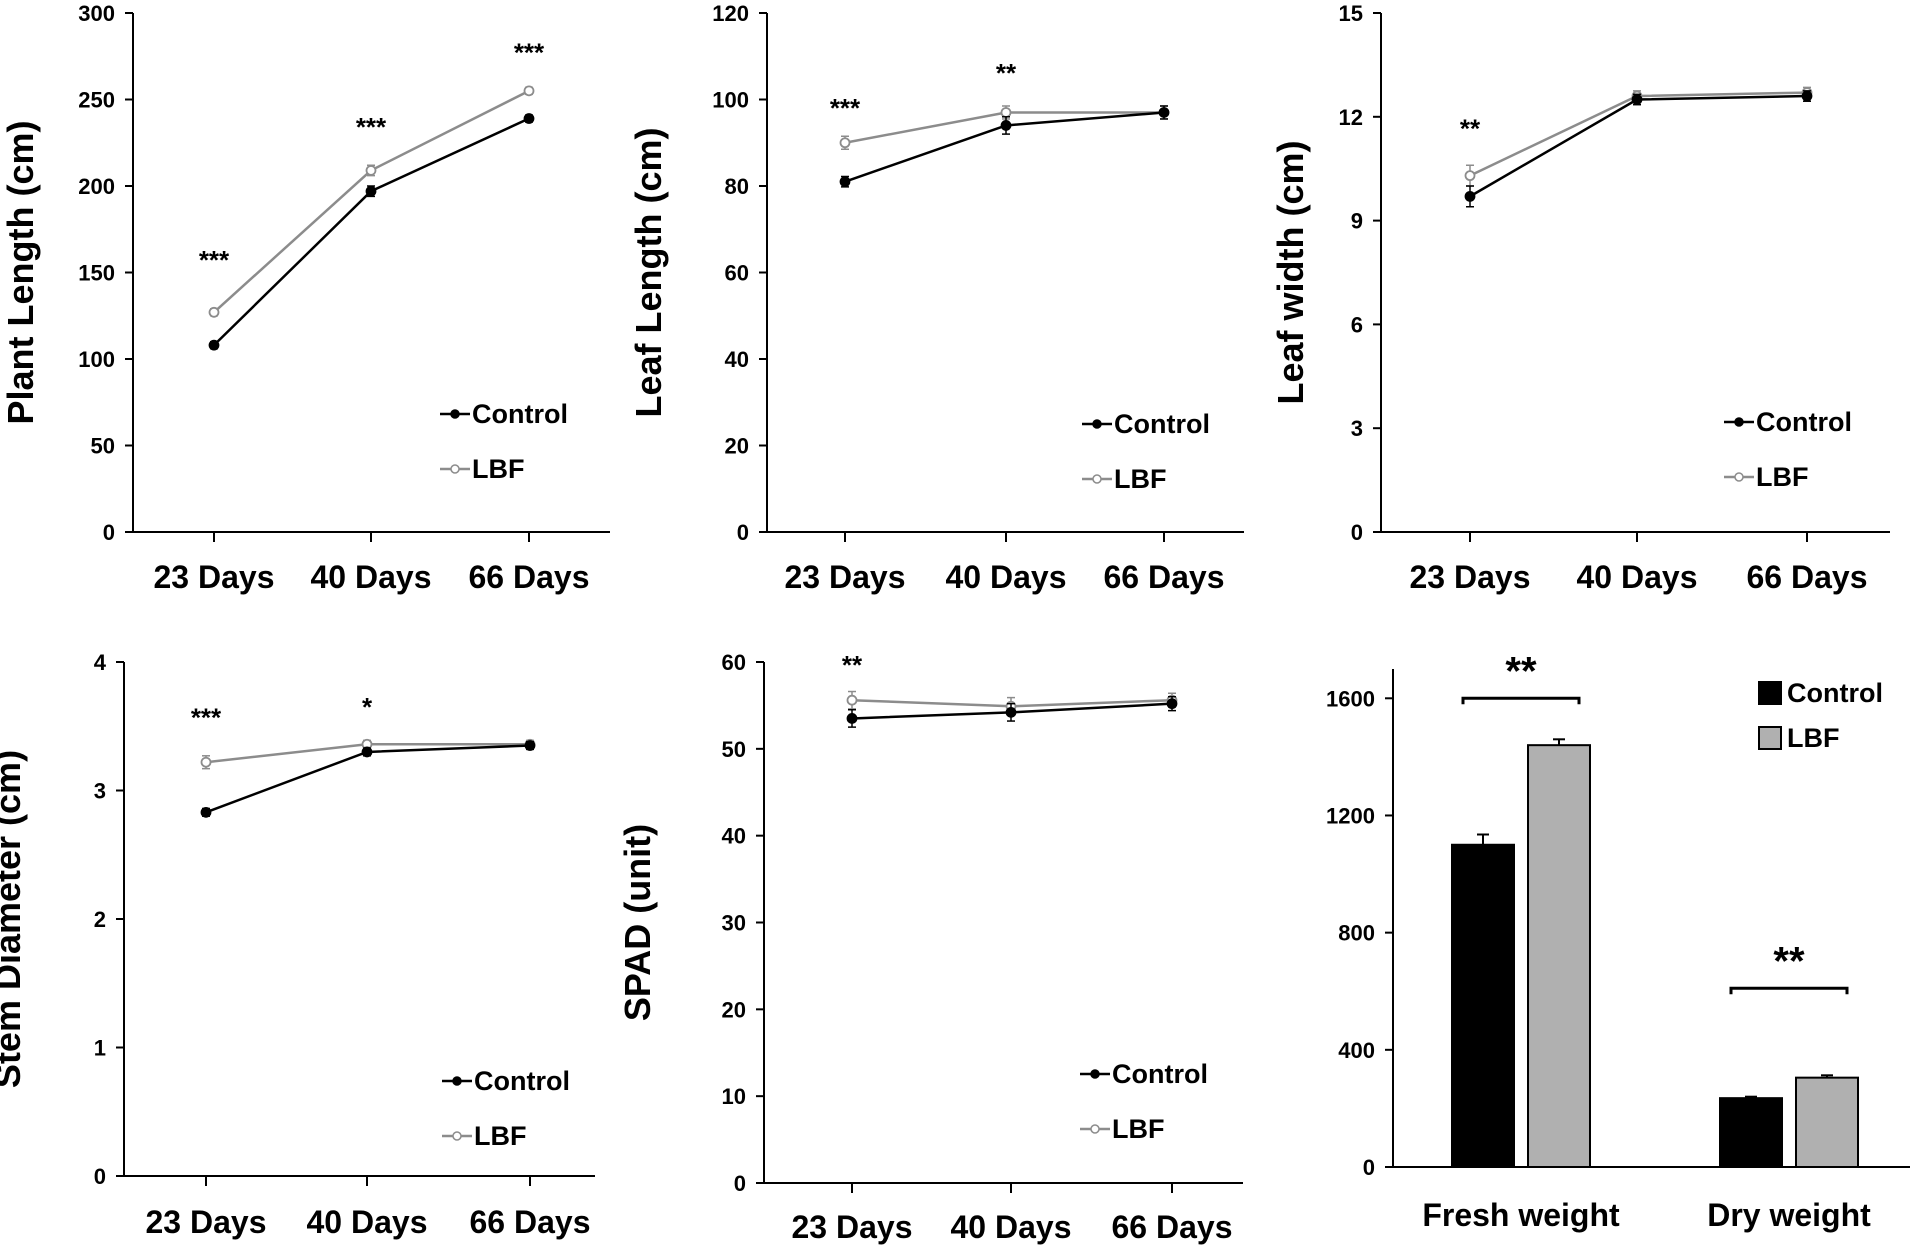  I want to click on y-tick-label: 30, so click(734, 923).